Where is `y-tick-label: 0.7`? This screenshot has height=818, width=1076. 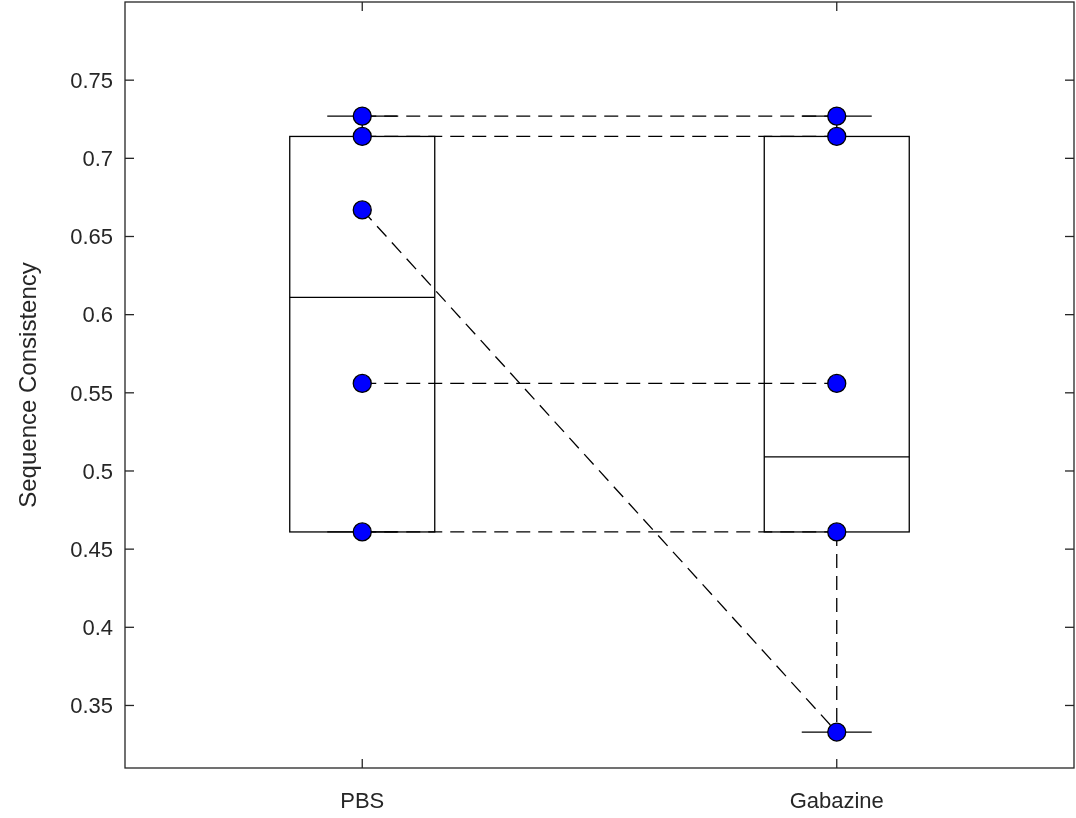 y-tick-label: 0.7 is located at coordinates (97, 159).